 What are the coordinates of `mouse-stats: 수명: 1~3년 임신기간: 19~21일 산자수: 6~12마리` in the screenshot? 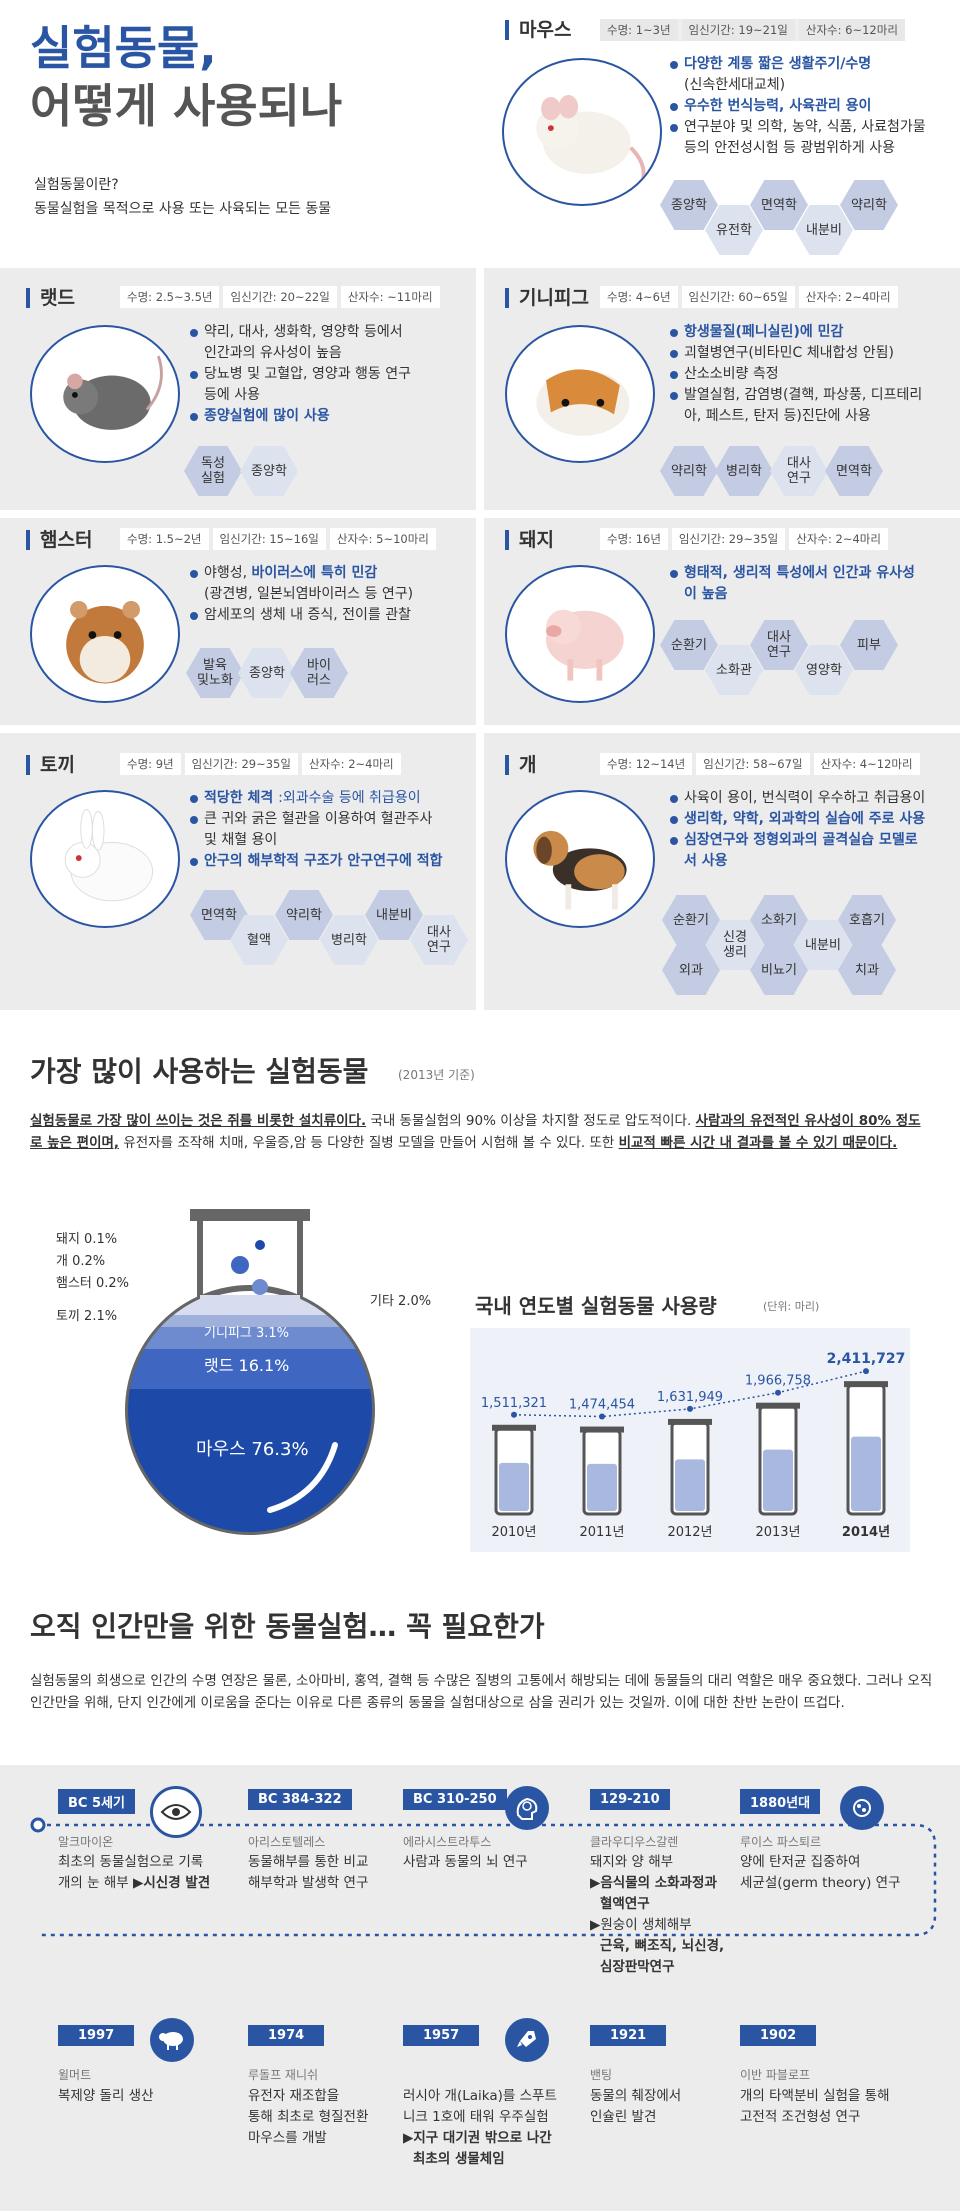 It's located at (752, 30).